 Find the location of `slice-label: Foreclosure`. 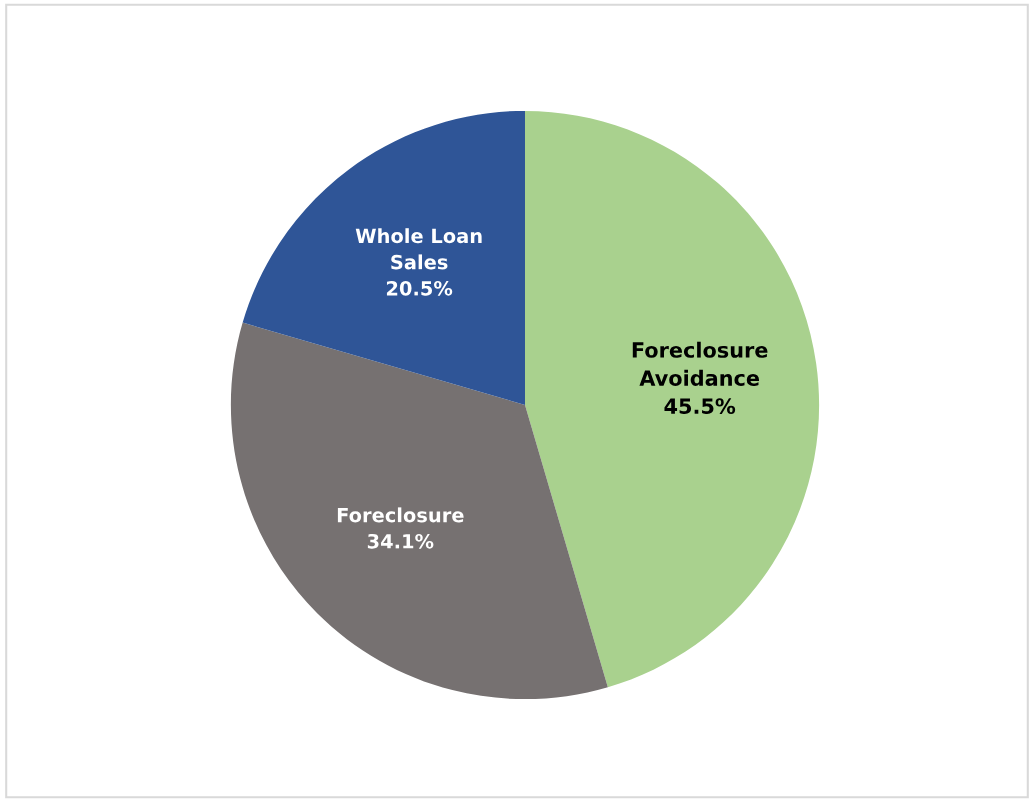

slice-label: Foreclosure is located at coordinates (400, 515).